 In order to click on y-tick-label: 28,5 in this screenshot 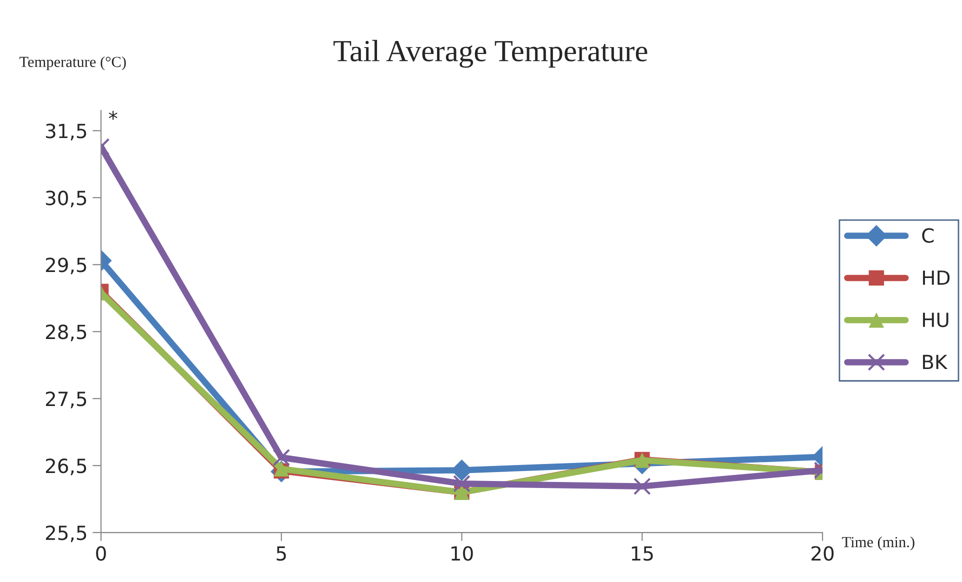, I will do `click(66, 333)`.